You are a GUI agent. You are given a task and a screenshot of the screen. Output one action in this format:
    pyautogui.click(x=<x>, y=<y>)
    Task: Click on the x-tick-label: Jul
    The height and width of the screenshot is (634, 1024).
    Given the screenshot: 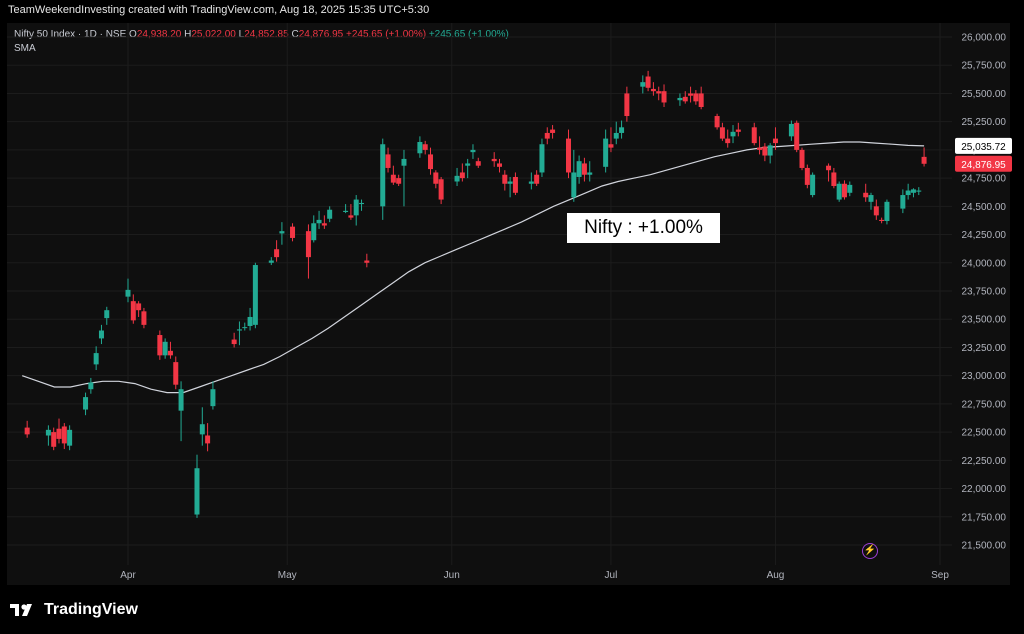 What is the action you would take?
    pyautogui.click(x=611, y=575)
    